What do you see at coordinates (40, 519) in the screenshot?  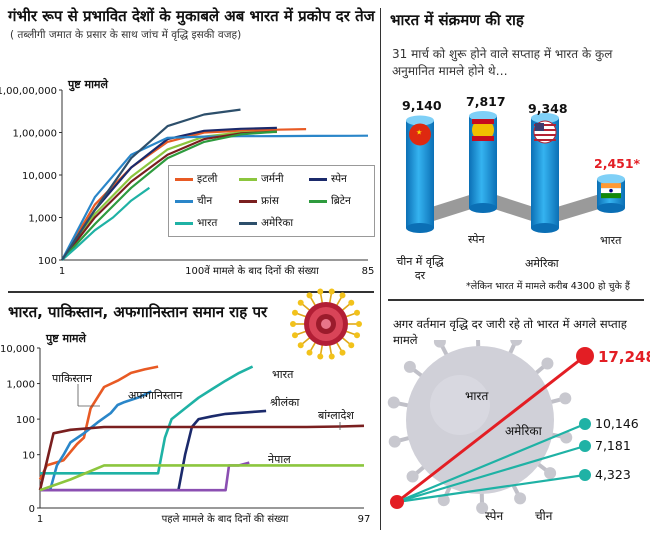 I see `chart2-x-tick-label: 1` at bounding box center [40, 519].